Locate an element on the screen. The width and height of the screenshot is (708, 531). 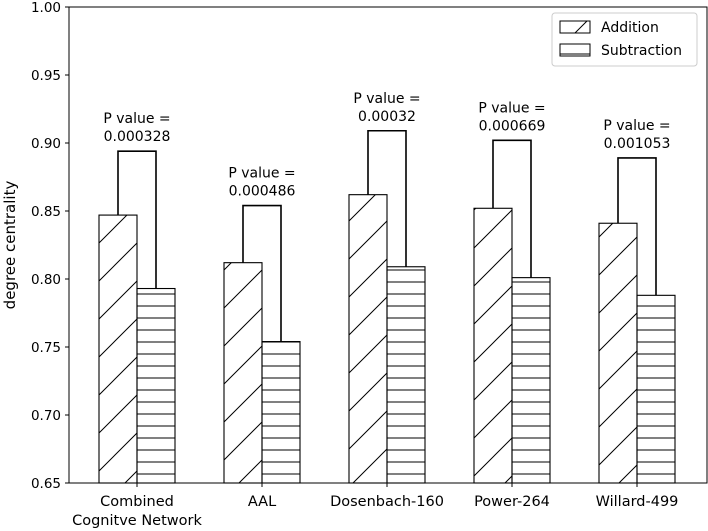
y-tick-label-7: 1.00 is located at coordinates (46, 8).